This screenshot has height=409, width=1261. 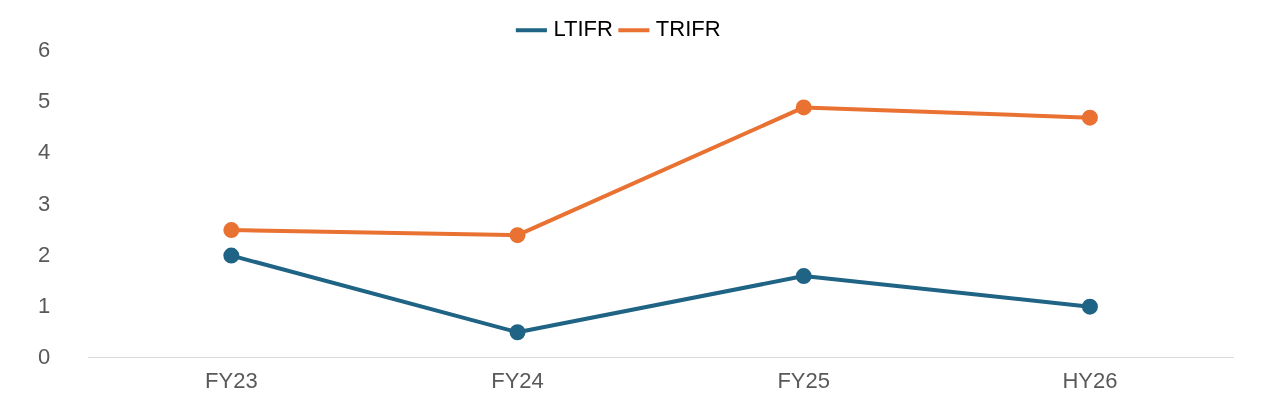 What do you see at coordinates (44, 152) in the screenshot?
I see `y-tick-label: 4` at bounding box center [44, 152].